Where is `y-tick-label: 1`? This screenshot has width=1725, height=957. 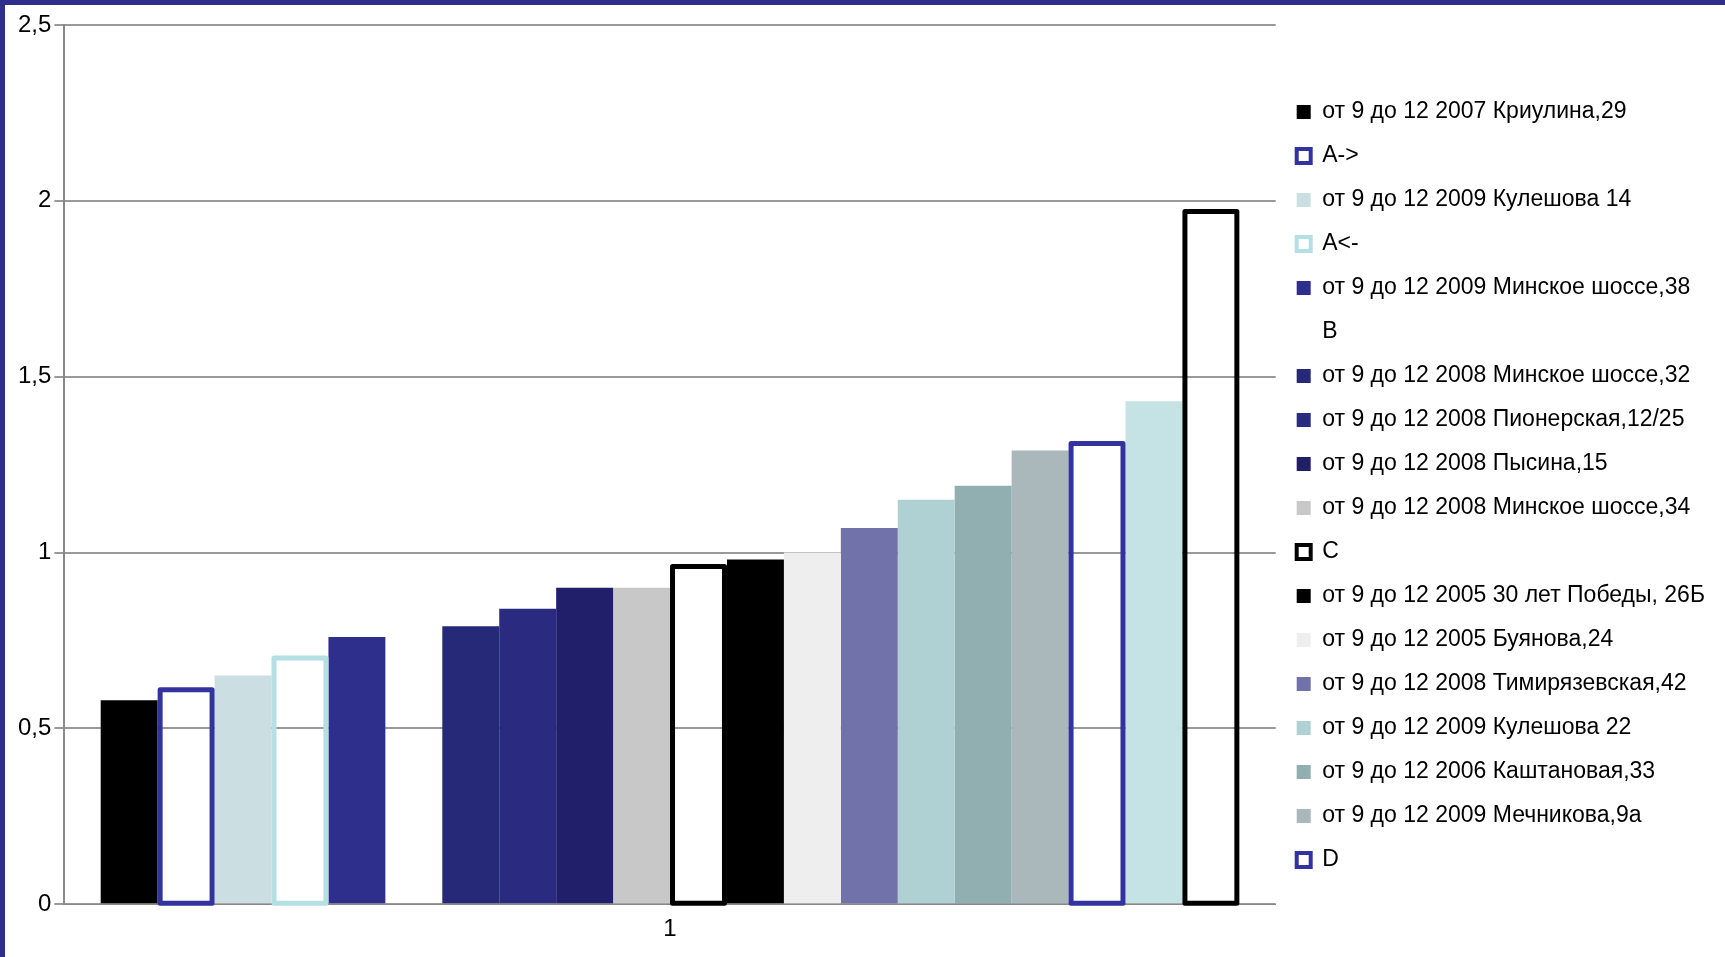 y-tick-label: 1 is located at coordinates (45, 551).